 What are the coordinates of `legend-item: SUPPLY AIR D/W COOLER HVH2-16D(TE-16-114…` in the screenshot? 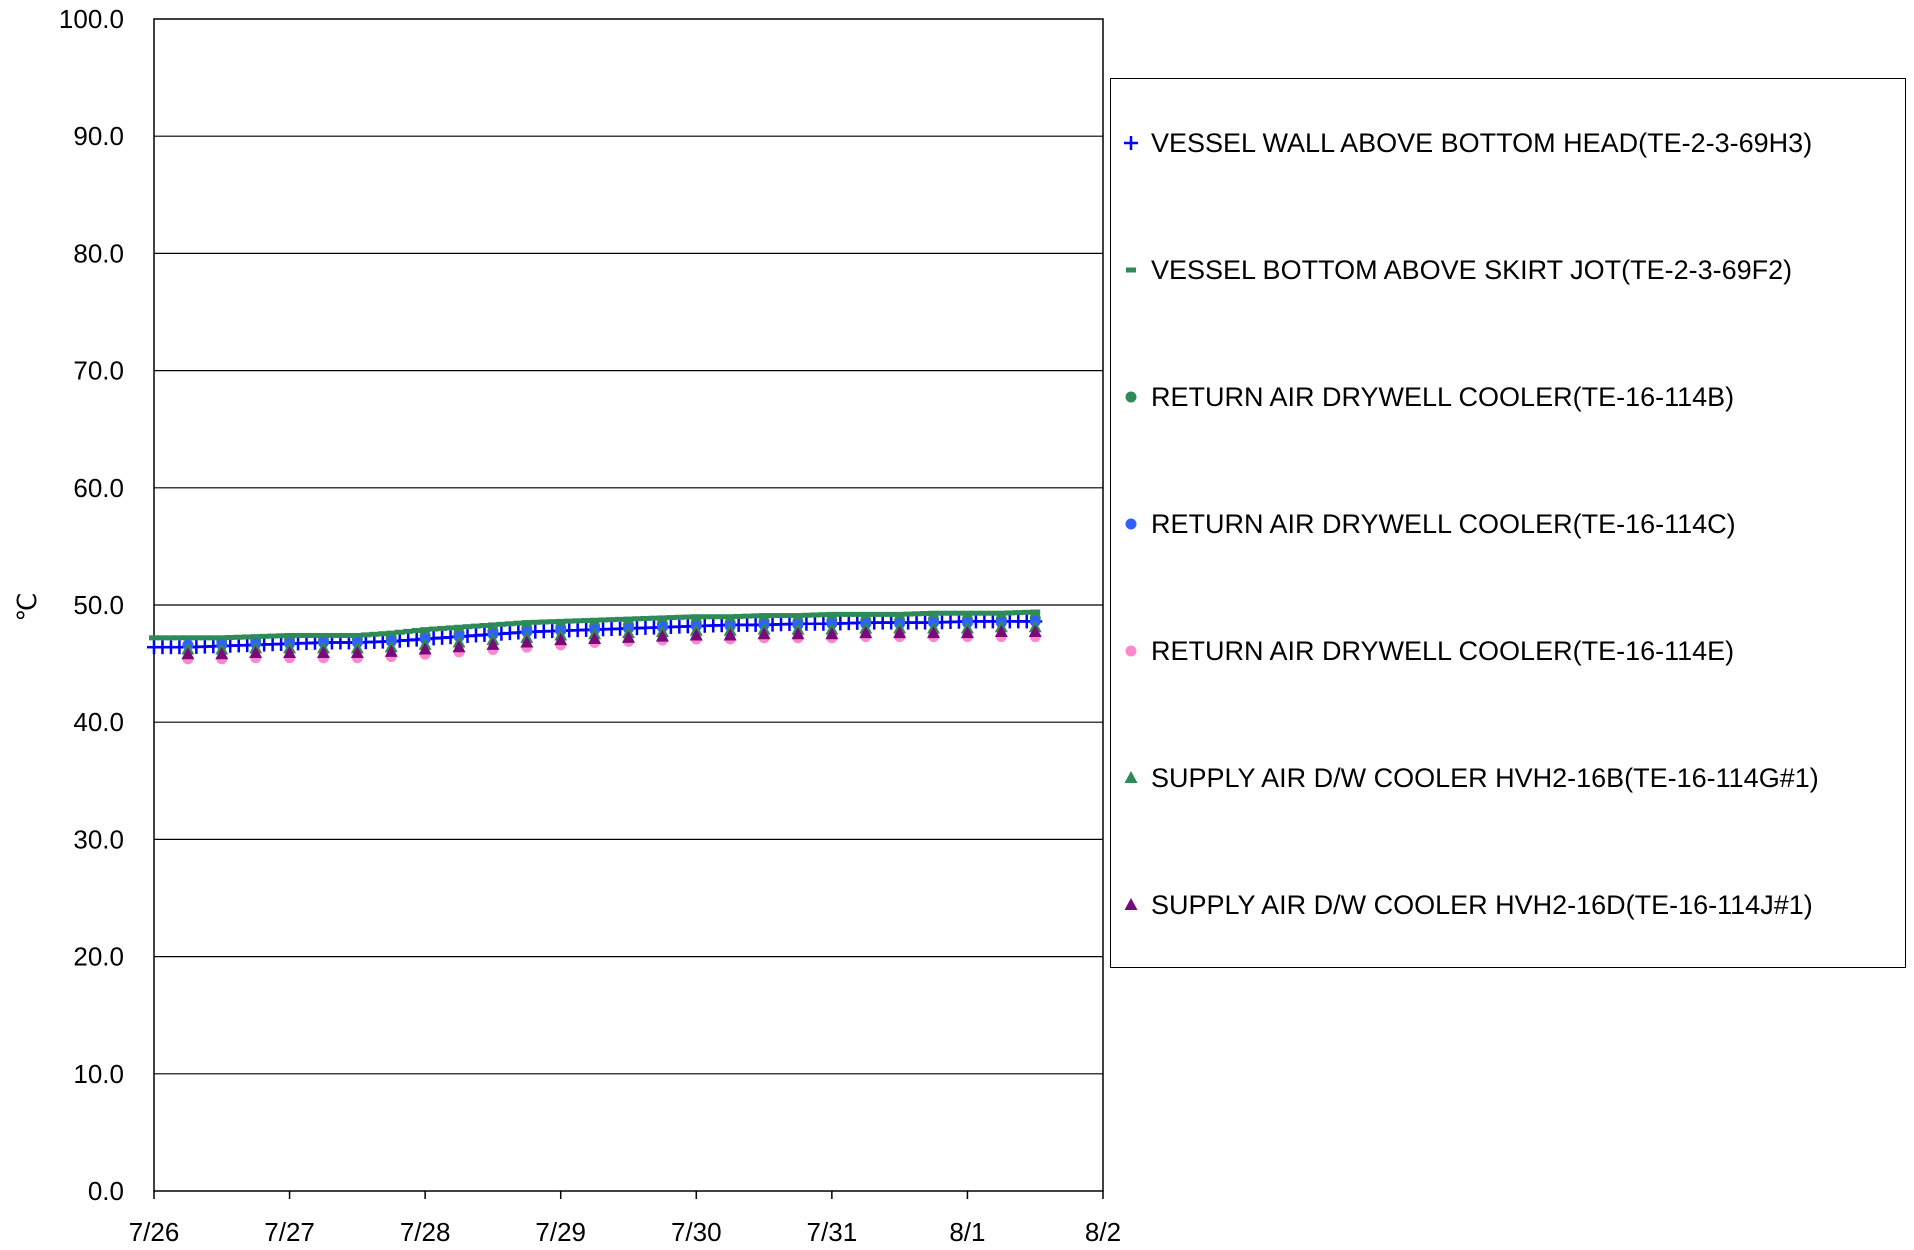 It's located at (1465, 905).